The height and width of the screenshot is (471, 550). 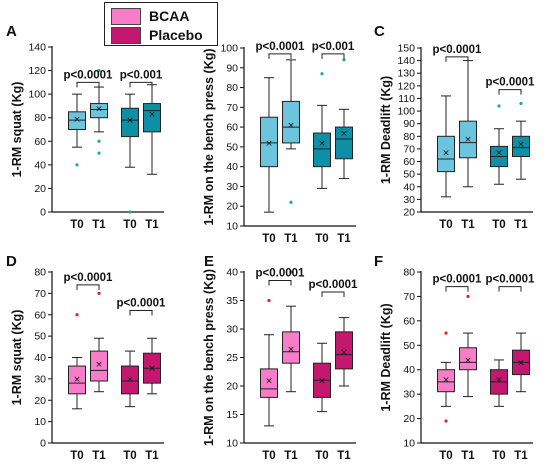 I want to click on y-tick-label: 20, so click(x=409, y=213).